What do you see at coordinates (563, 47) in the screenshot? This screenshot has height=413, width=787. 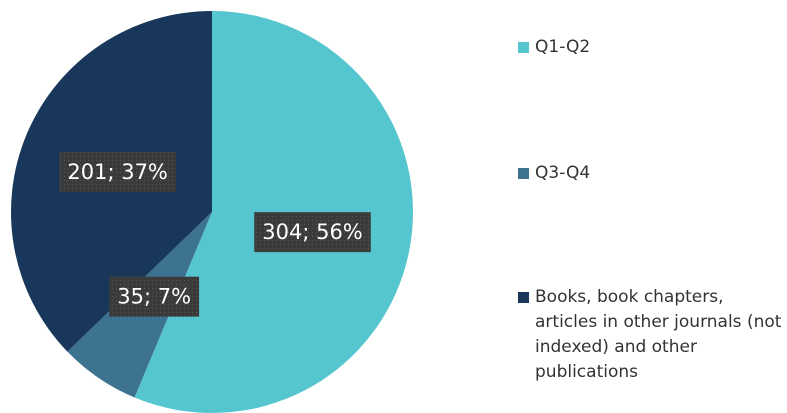 I see `legend-label: Q1-Q2` at bounding box center [563, 47].